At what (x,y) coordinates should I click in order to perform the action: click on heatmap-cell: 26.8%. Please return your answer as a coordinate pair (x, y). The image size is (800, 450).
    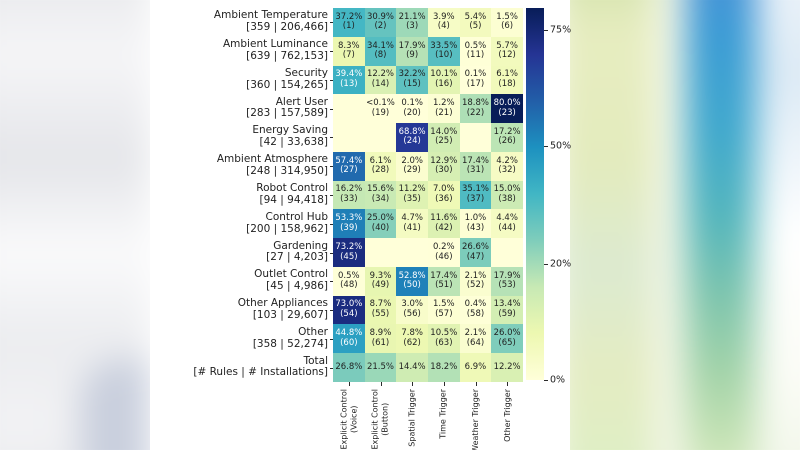
    Looking at the image, I should click on (349, 367).